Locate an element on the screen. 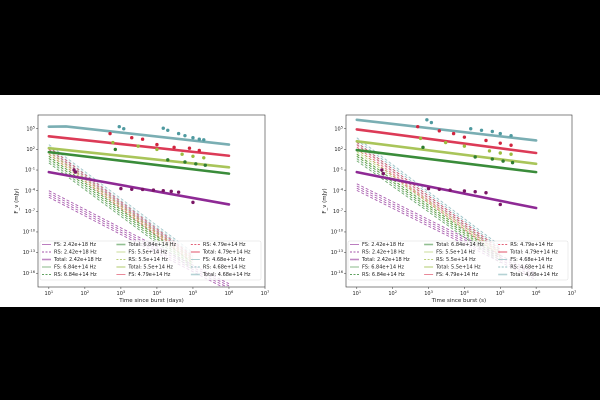  y-tick-label: 10² is located at coordinates (30, 149).